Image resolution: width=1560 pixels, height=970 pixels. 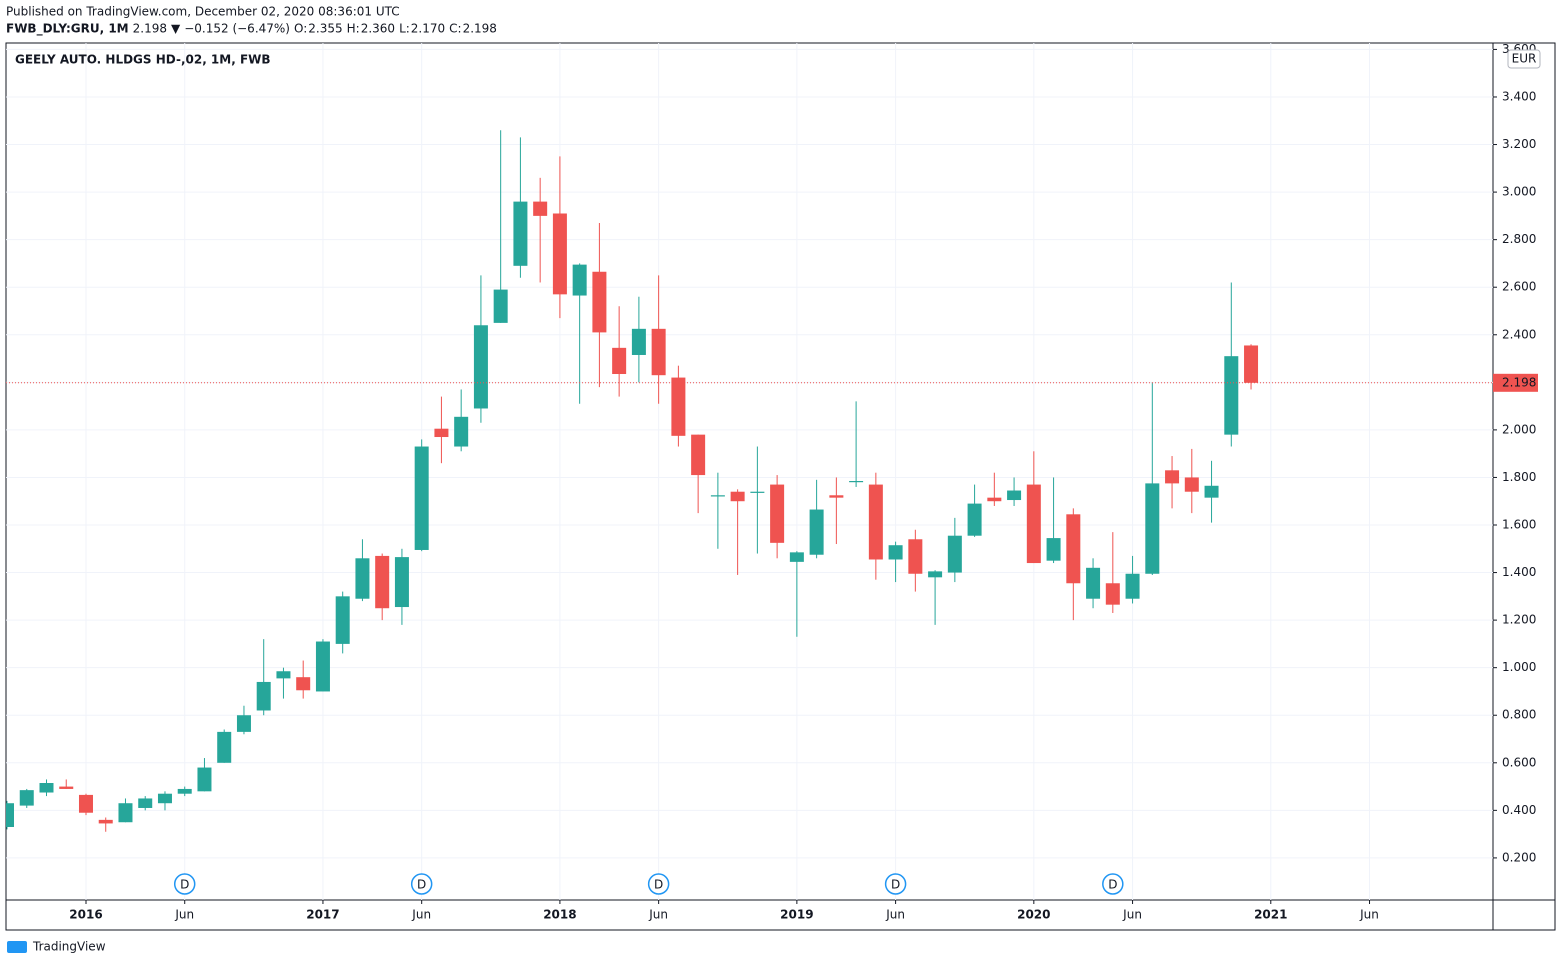 I want to click on y-tick-label: 2.000, so click(x=1519, y=429).